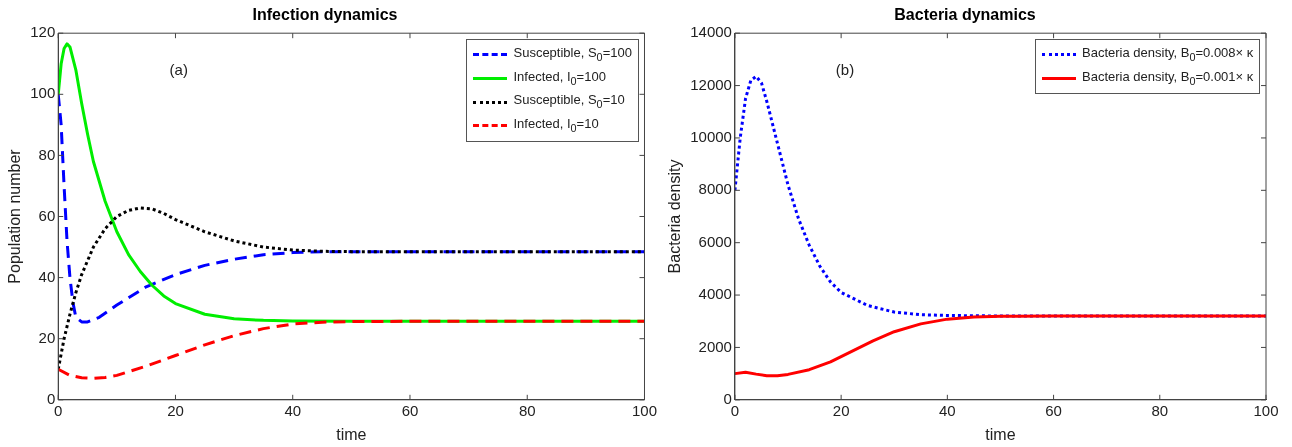 The width and height of the screenshot is (1292, 447). What do you see at coordinates (711, 137) in the screenshot?
I see `y-tick-label: 10000` at bounding box center [711, 137].